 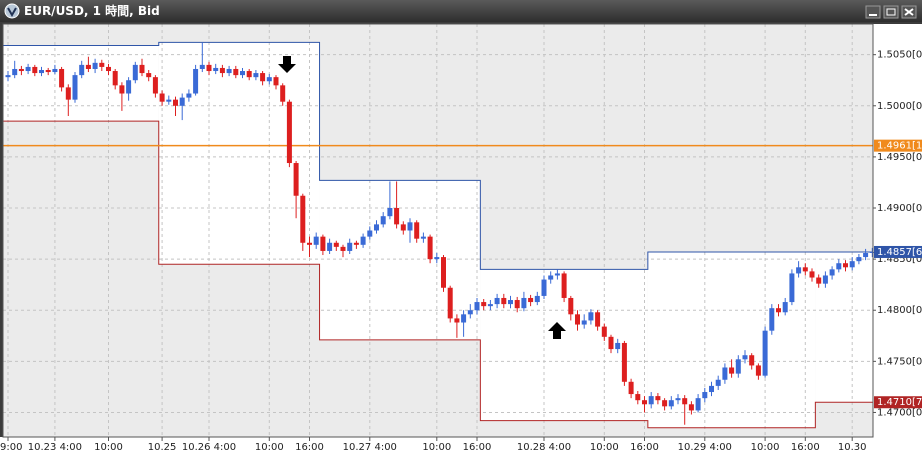 What do you see at coordinates (899, 208) in the screenshot?
I see `y-tick-label: 1.4900[0]` at bounding box center [899, 208].